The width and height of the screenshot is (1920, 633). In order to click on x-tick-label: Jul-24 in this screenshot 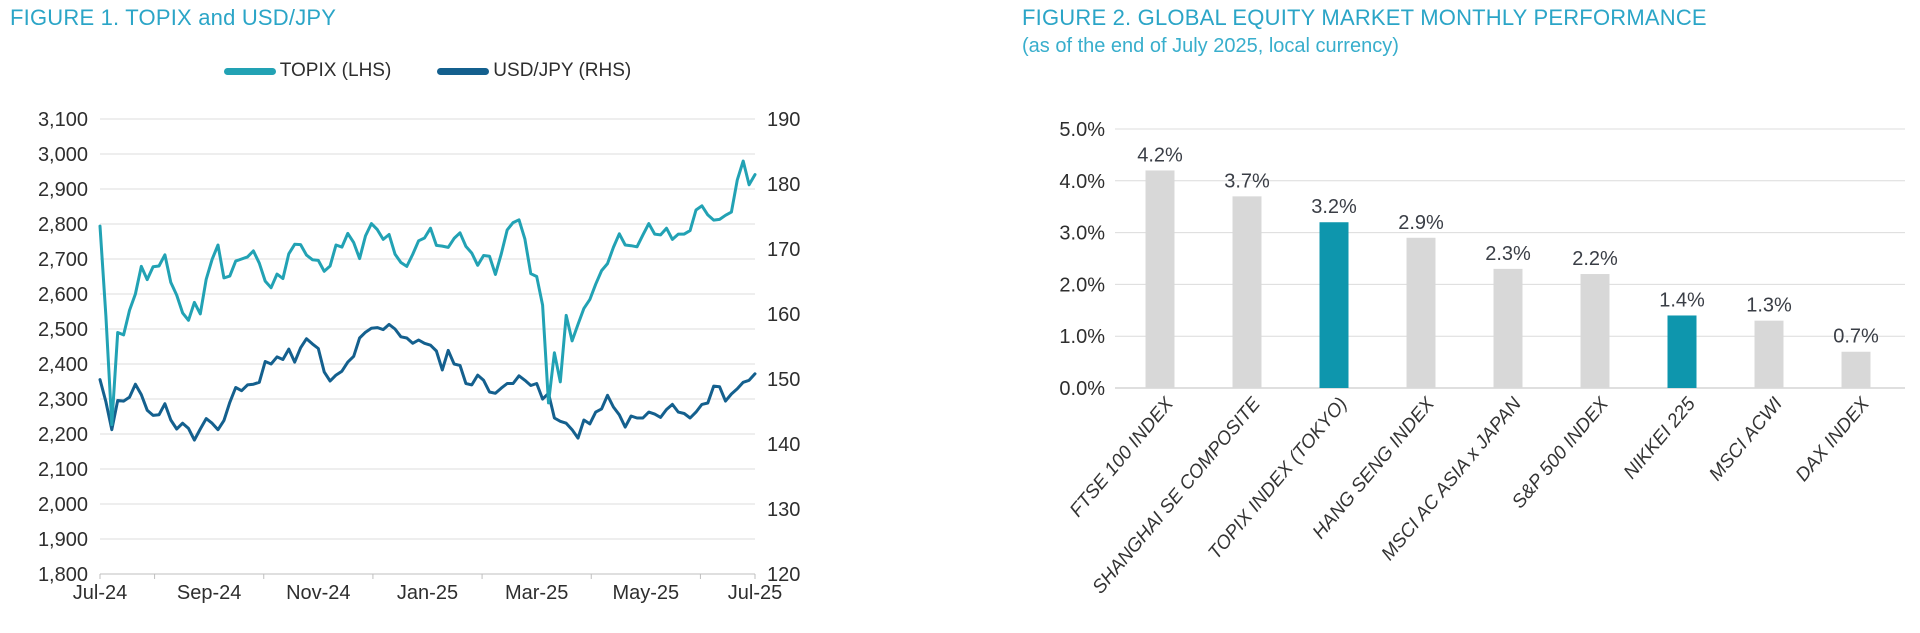, I will do `click(100, 593)`.